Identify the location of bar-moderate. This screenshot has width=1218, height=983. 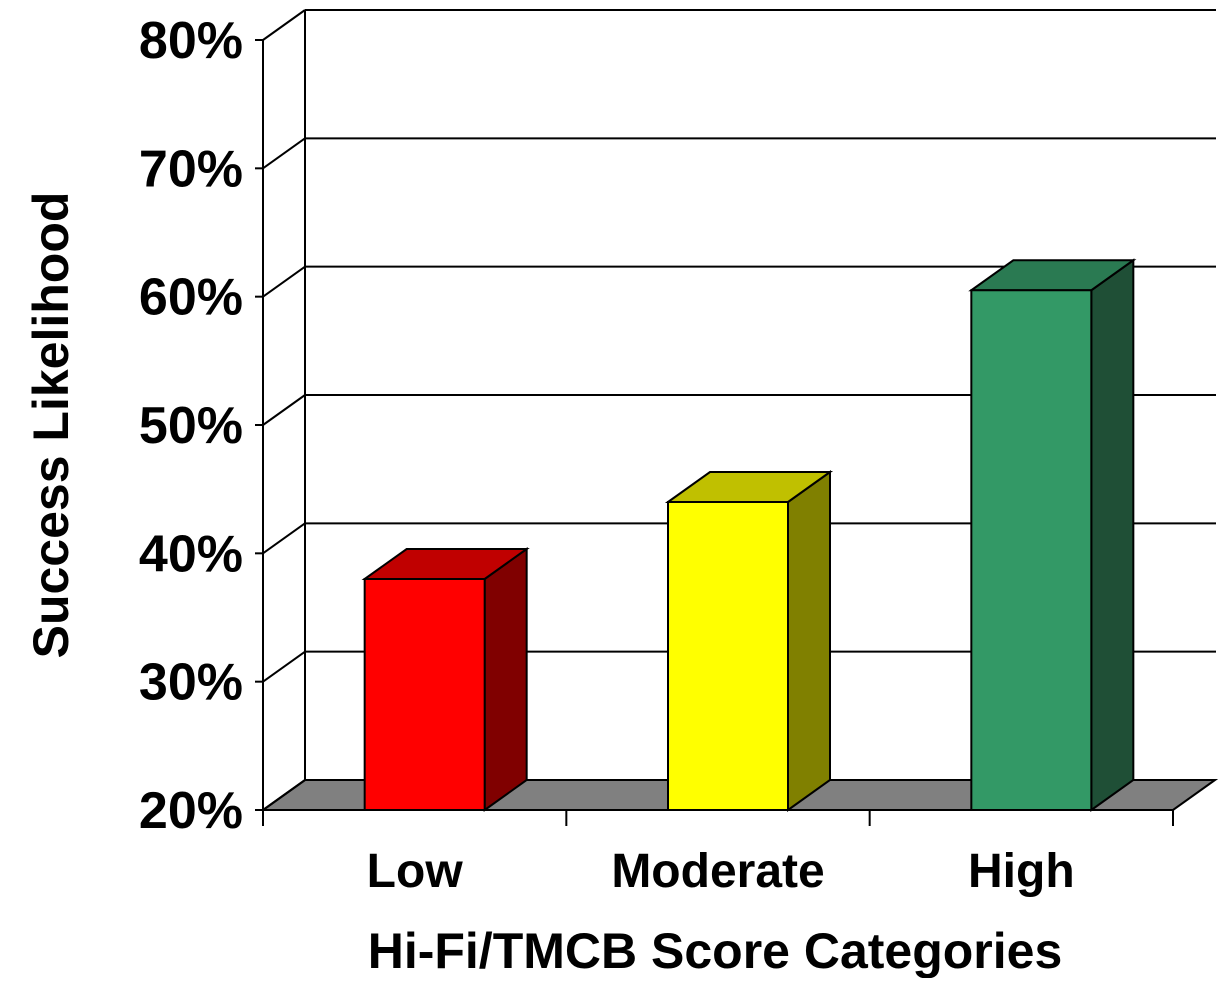
(749, 641).